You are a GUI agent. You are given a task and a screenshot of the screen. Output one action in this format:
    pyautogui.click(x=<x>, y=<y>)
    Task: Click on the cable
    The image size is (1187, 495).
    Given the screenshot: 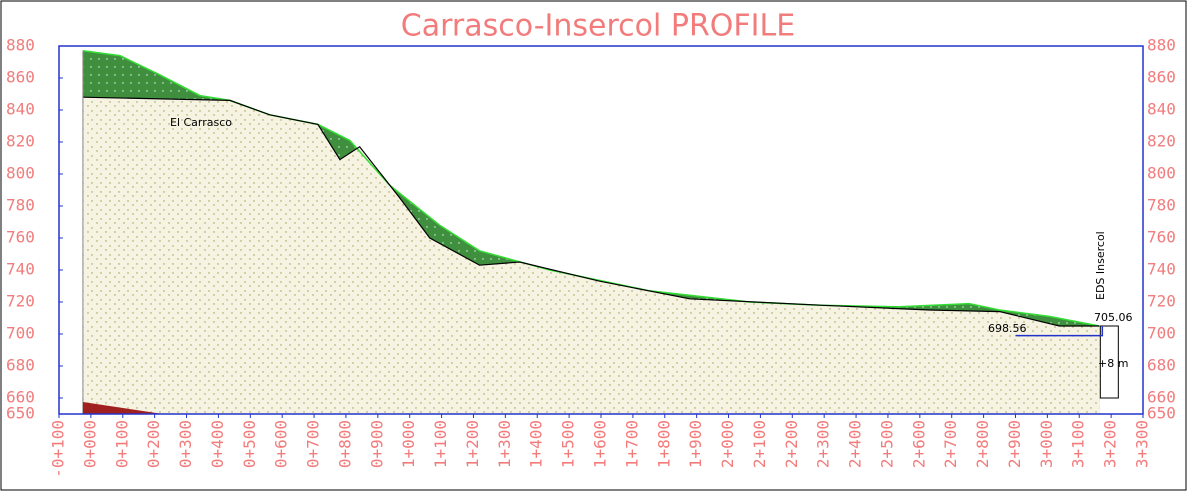 What is the action you would take?
    pyautogui.click(x=1059, y=331)
    